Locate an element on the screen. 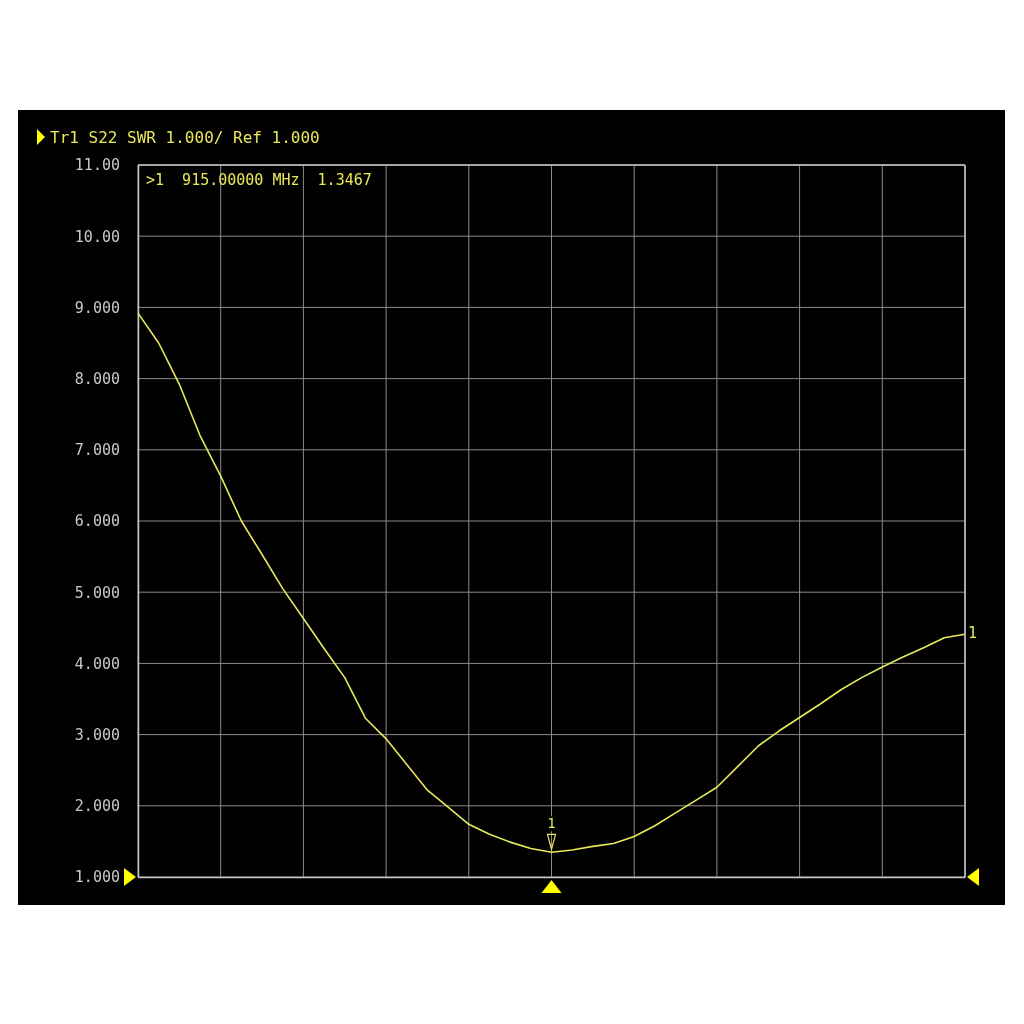  chart-title: Tr1 S22 SWR 1.000/ Ref 1.000 is located at coordinates (185, 137).